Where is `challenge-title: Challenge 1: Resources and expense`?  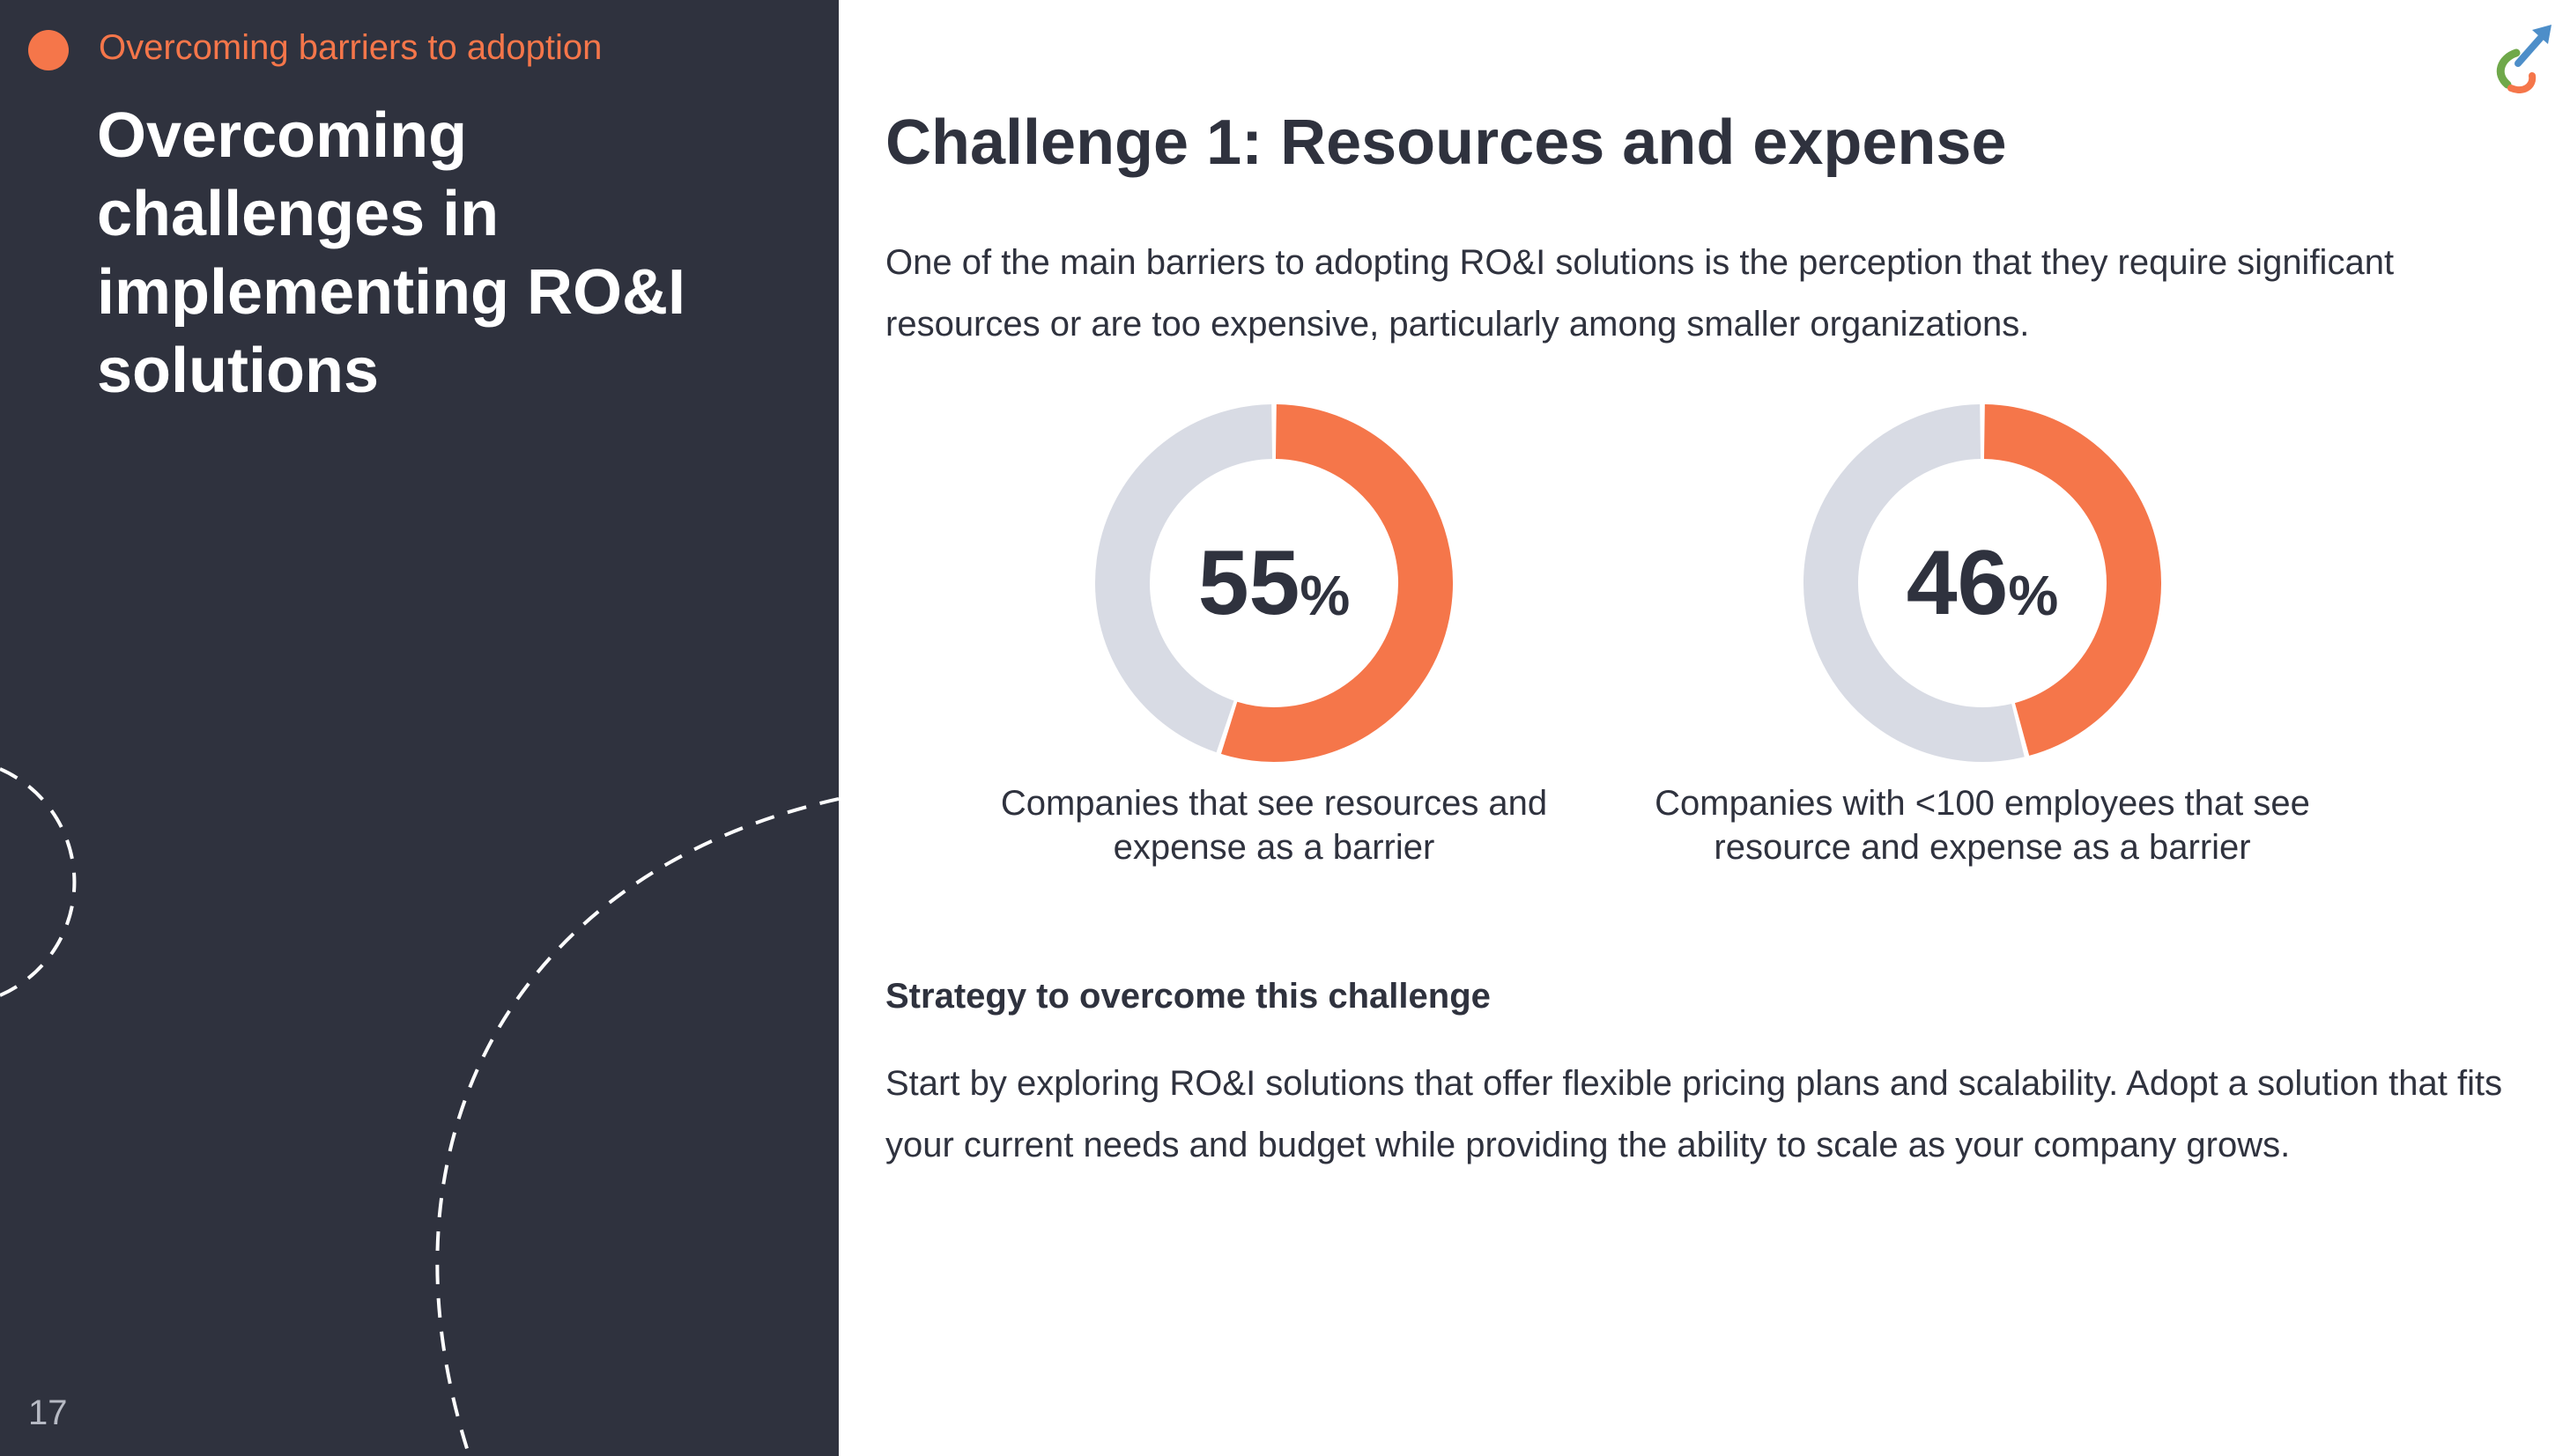
challenge-title: Challenge 1: Resources and expense is located at coordinates (1446, 142).